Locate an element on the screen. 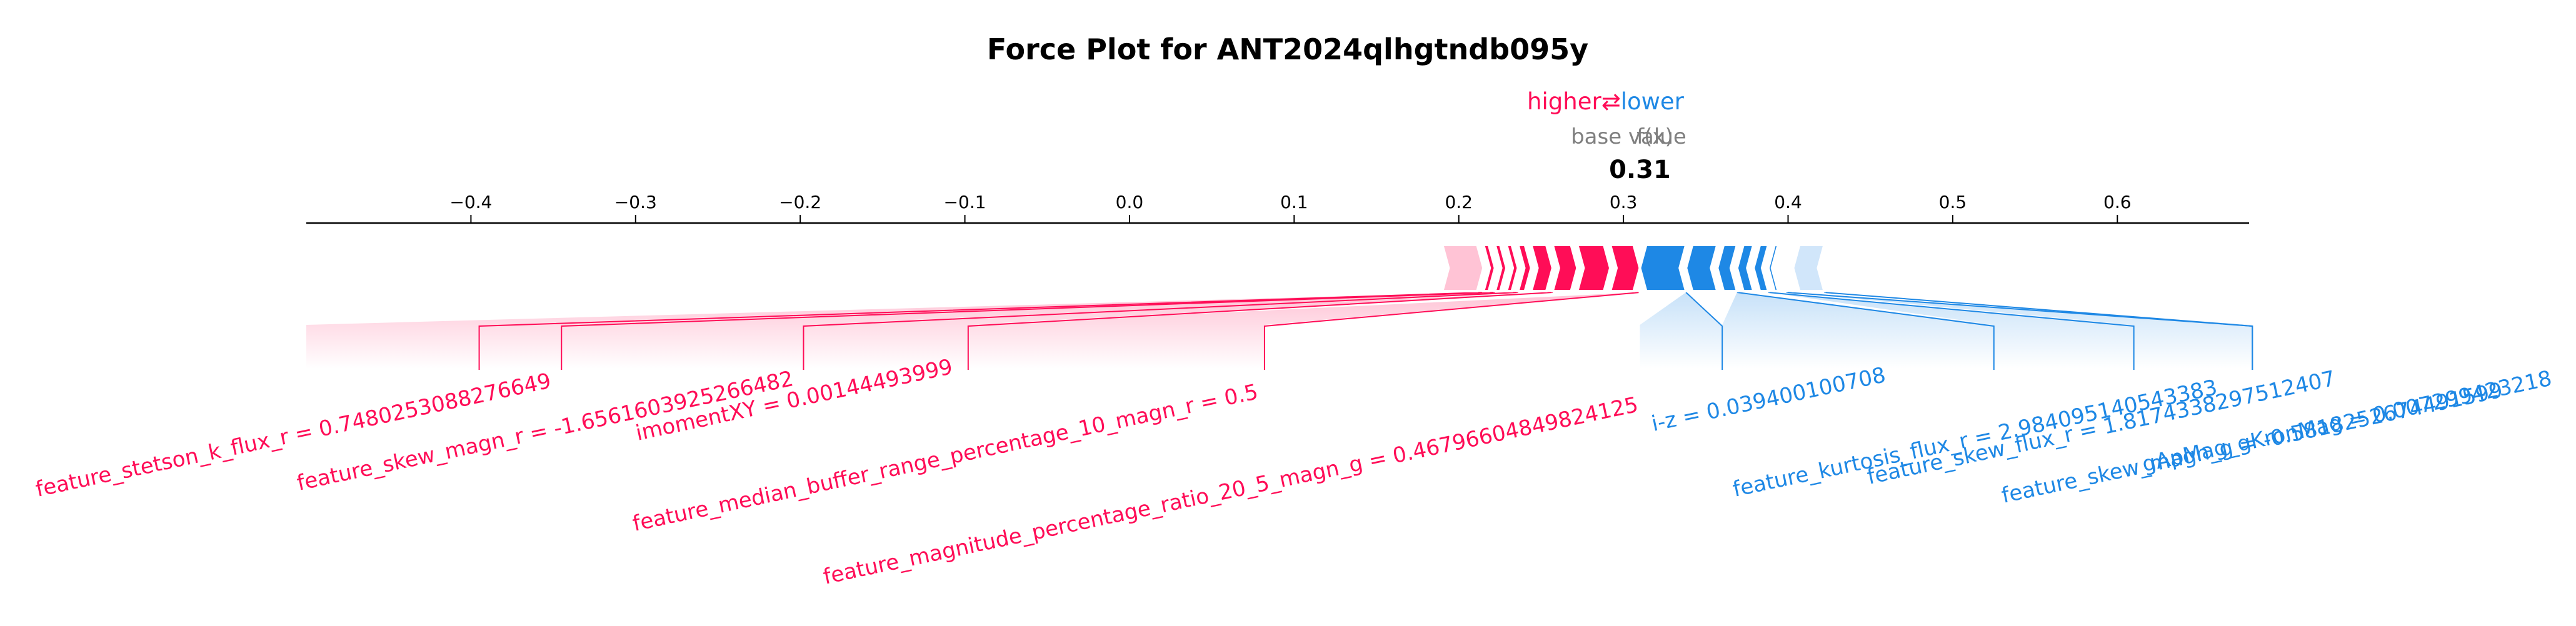  output-value-label: 0.31 is located at coordinates (1640, 170).